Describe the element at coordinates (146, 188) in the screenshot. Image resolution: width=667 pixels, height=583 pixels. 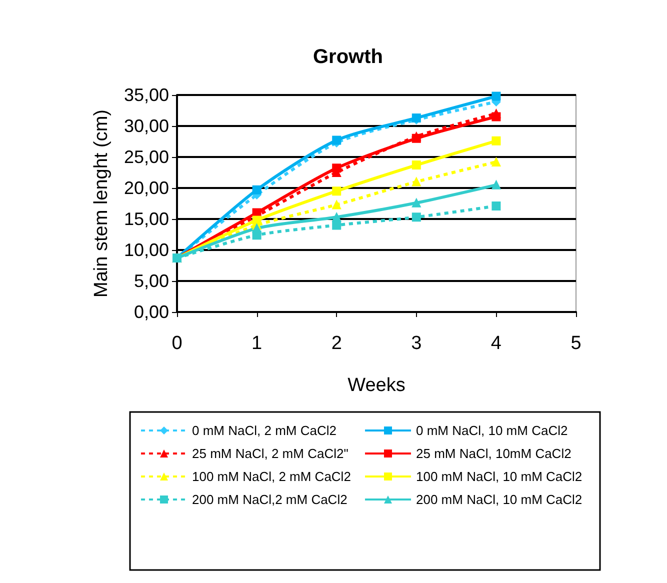
I see `y-tick-label: 20,00` at that location.